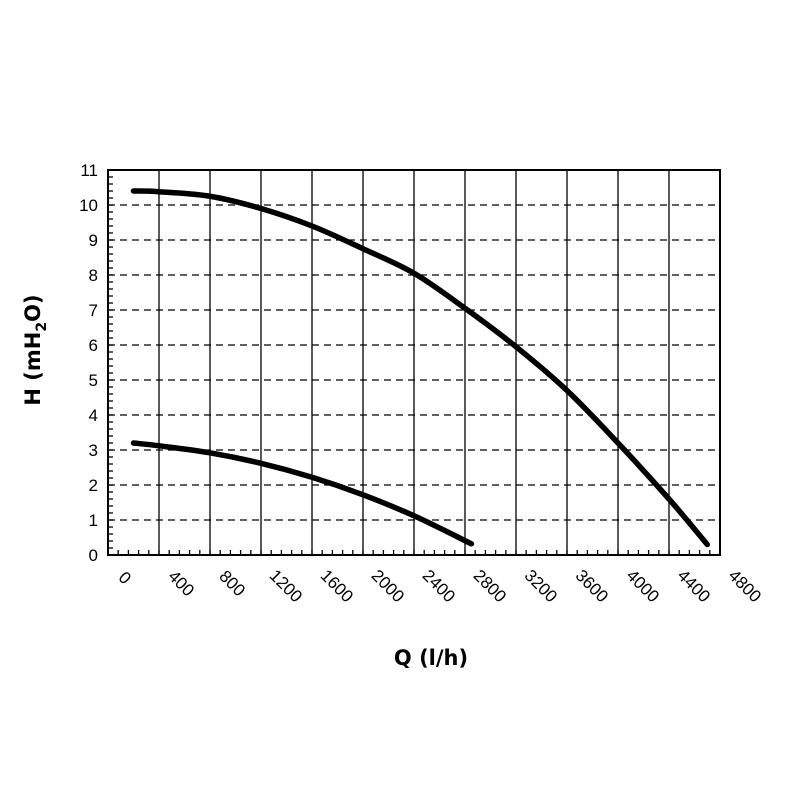 The width and height of the screenshot is (800, 800). I want to click on y-tick-label: 3, so click(93, 450).